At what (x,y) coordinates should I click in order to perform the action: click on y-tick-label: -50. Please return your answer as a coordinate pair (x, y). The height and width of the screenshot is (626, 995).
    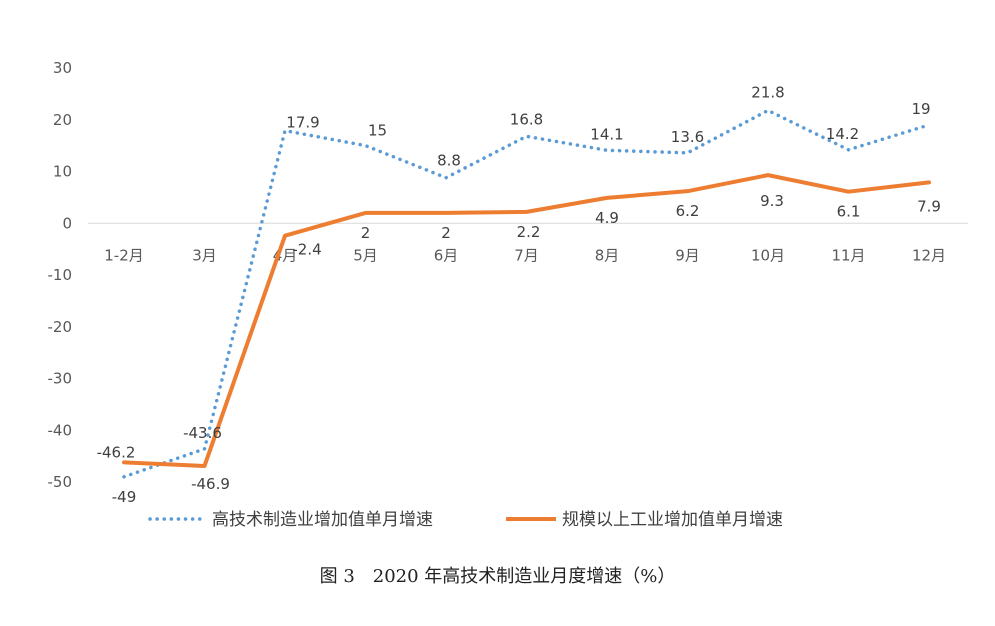
    Looking at the image, I should click on (60, 482).